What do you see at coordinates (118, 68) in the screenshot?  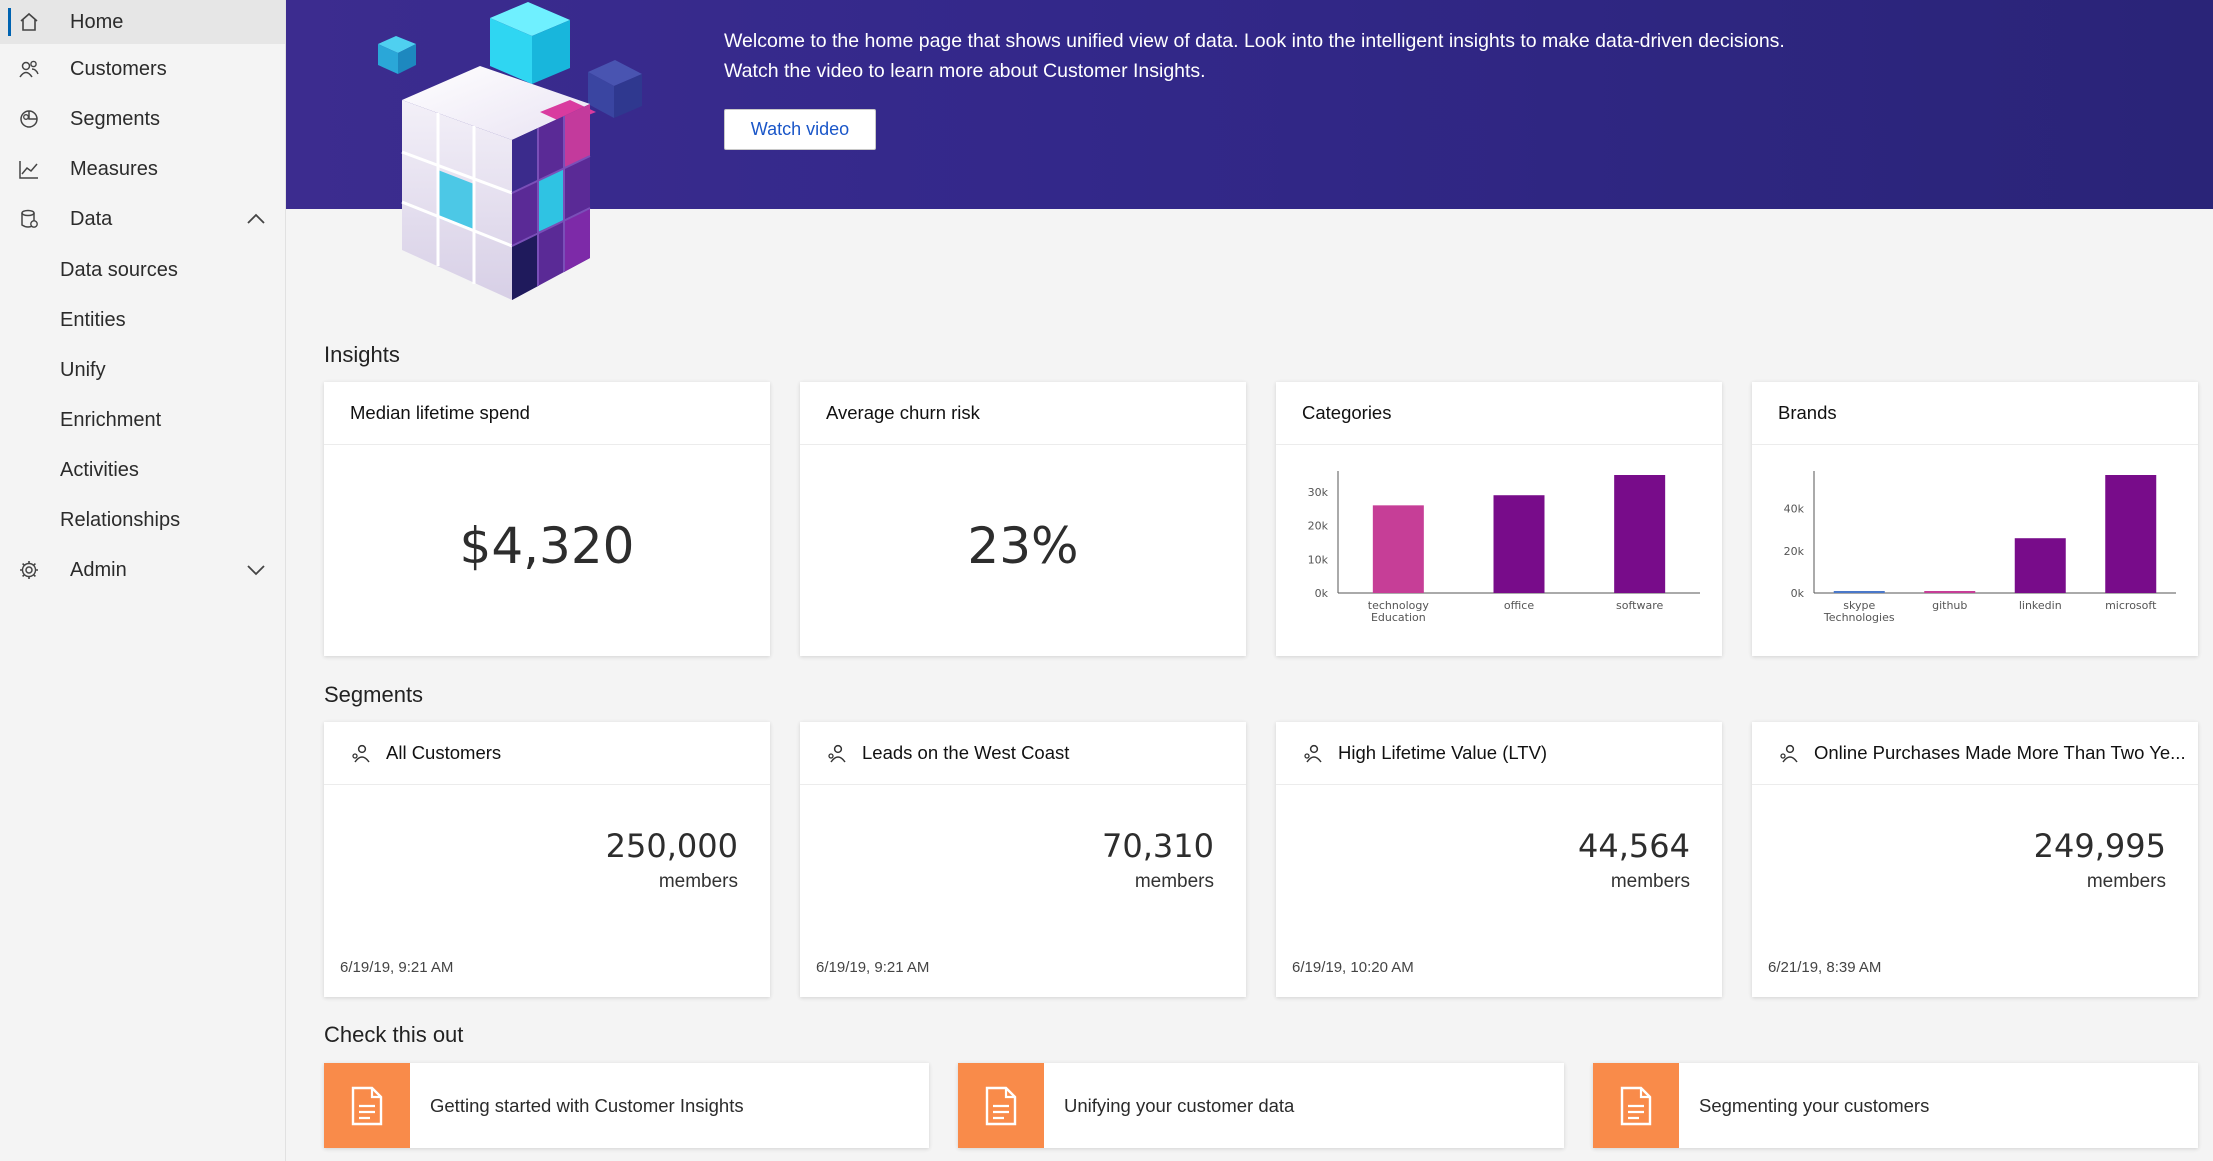 I see `sidebar-item-label: Customers` at bounding box center [118, 68].